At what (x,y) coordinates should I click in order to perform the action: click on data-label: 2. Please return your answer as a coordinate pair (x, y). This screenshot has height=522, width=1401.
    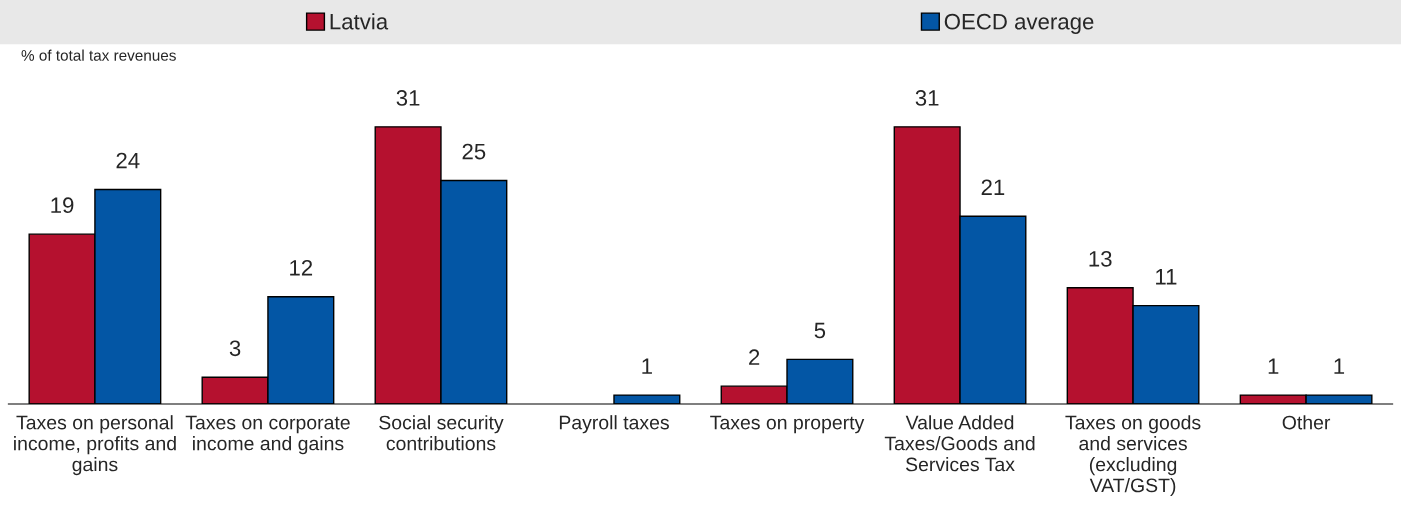
    Looking at the image, I should click on (754, 357).